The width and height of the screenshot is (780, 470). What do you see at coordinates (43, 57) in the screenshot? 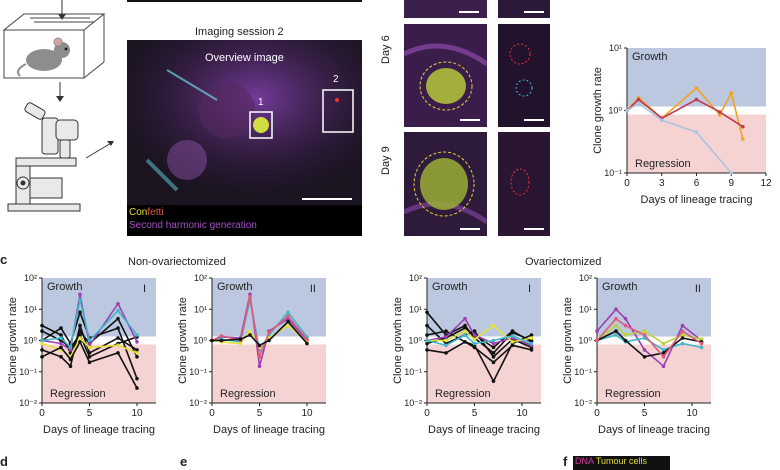
I see `mouse-icon` at bounding box center [43, 57].